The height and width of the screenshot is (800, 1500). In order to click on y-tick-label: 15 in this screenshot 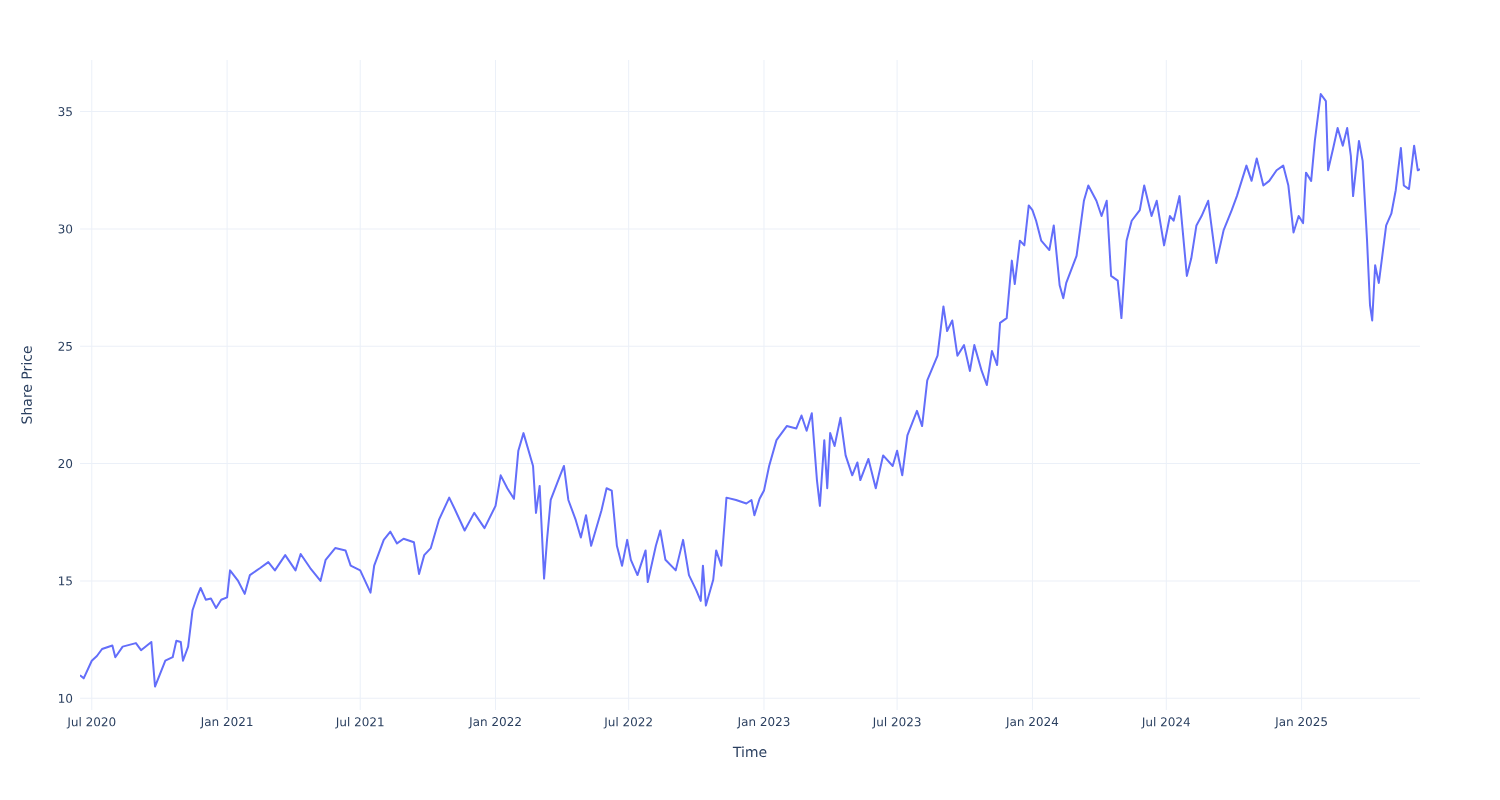, I will do `click(65, 581)`.